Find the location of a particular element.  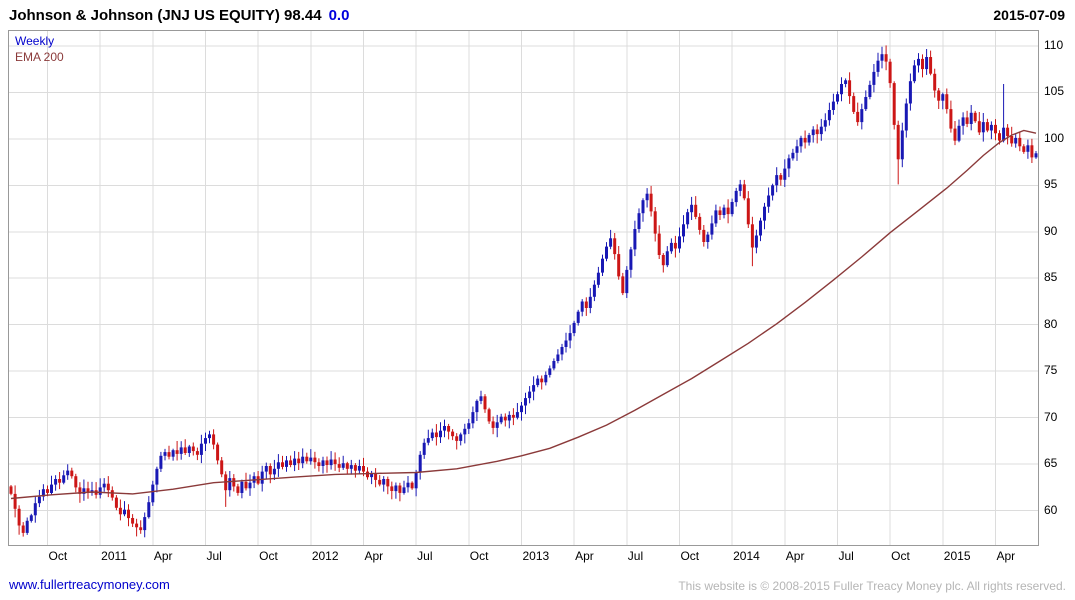

y-axis-label: 85 is located at coordinates (1051, 277).